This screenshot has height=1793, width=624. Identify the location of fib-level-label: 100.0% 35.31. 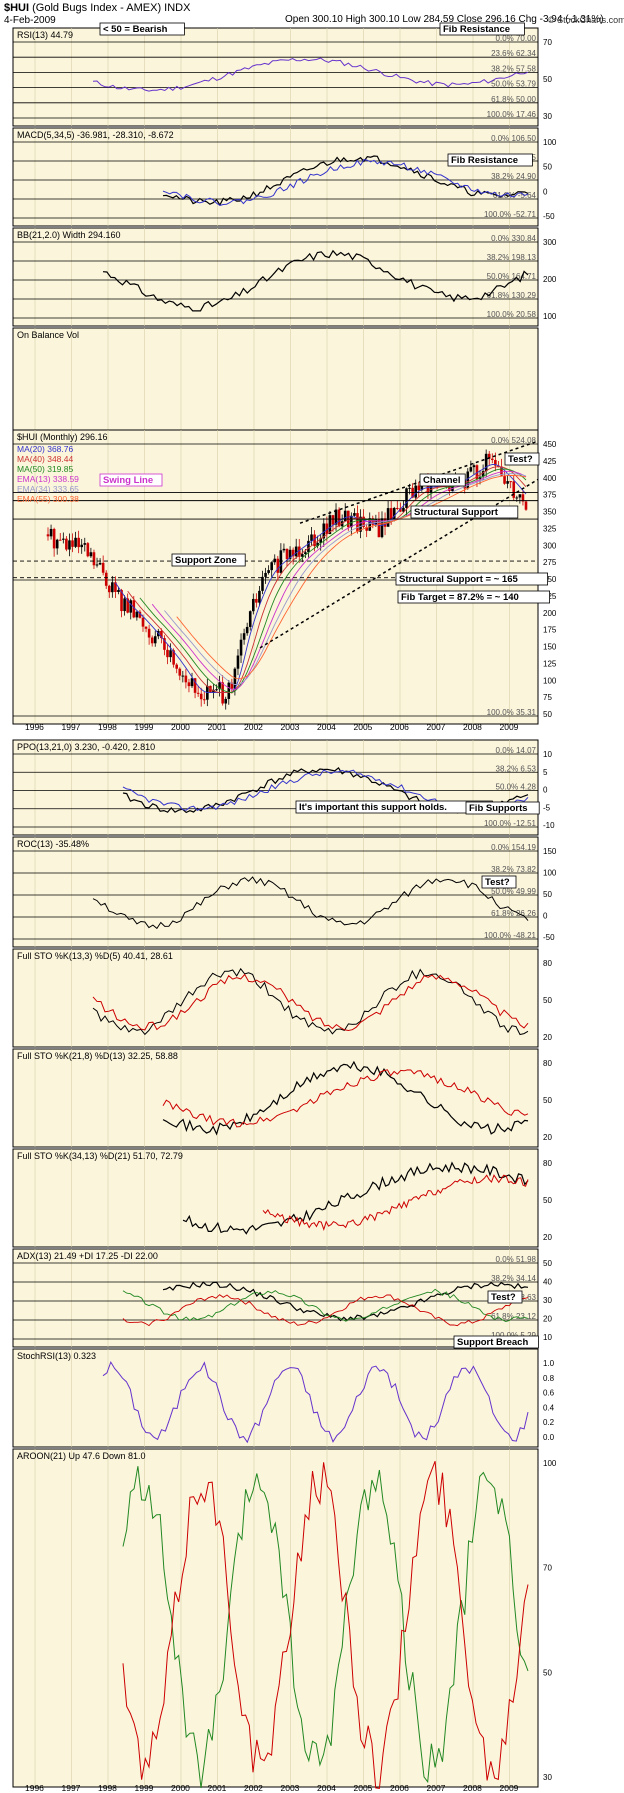
(512, 712).